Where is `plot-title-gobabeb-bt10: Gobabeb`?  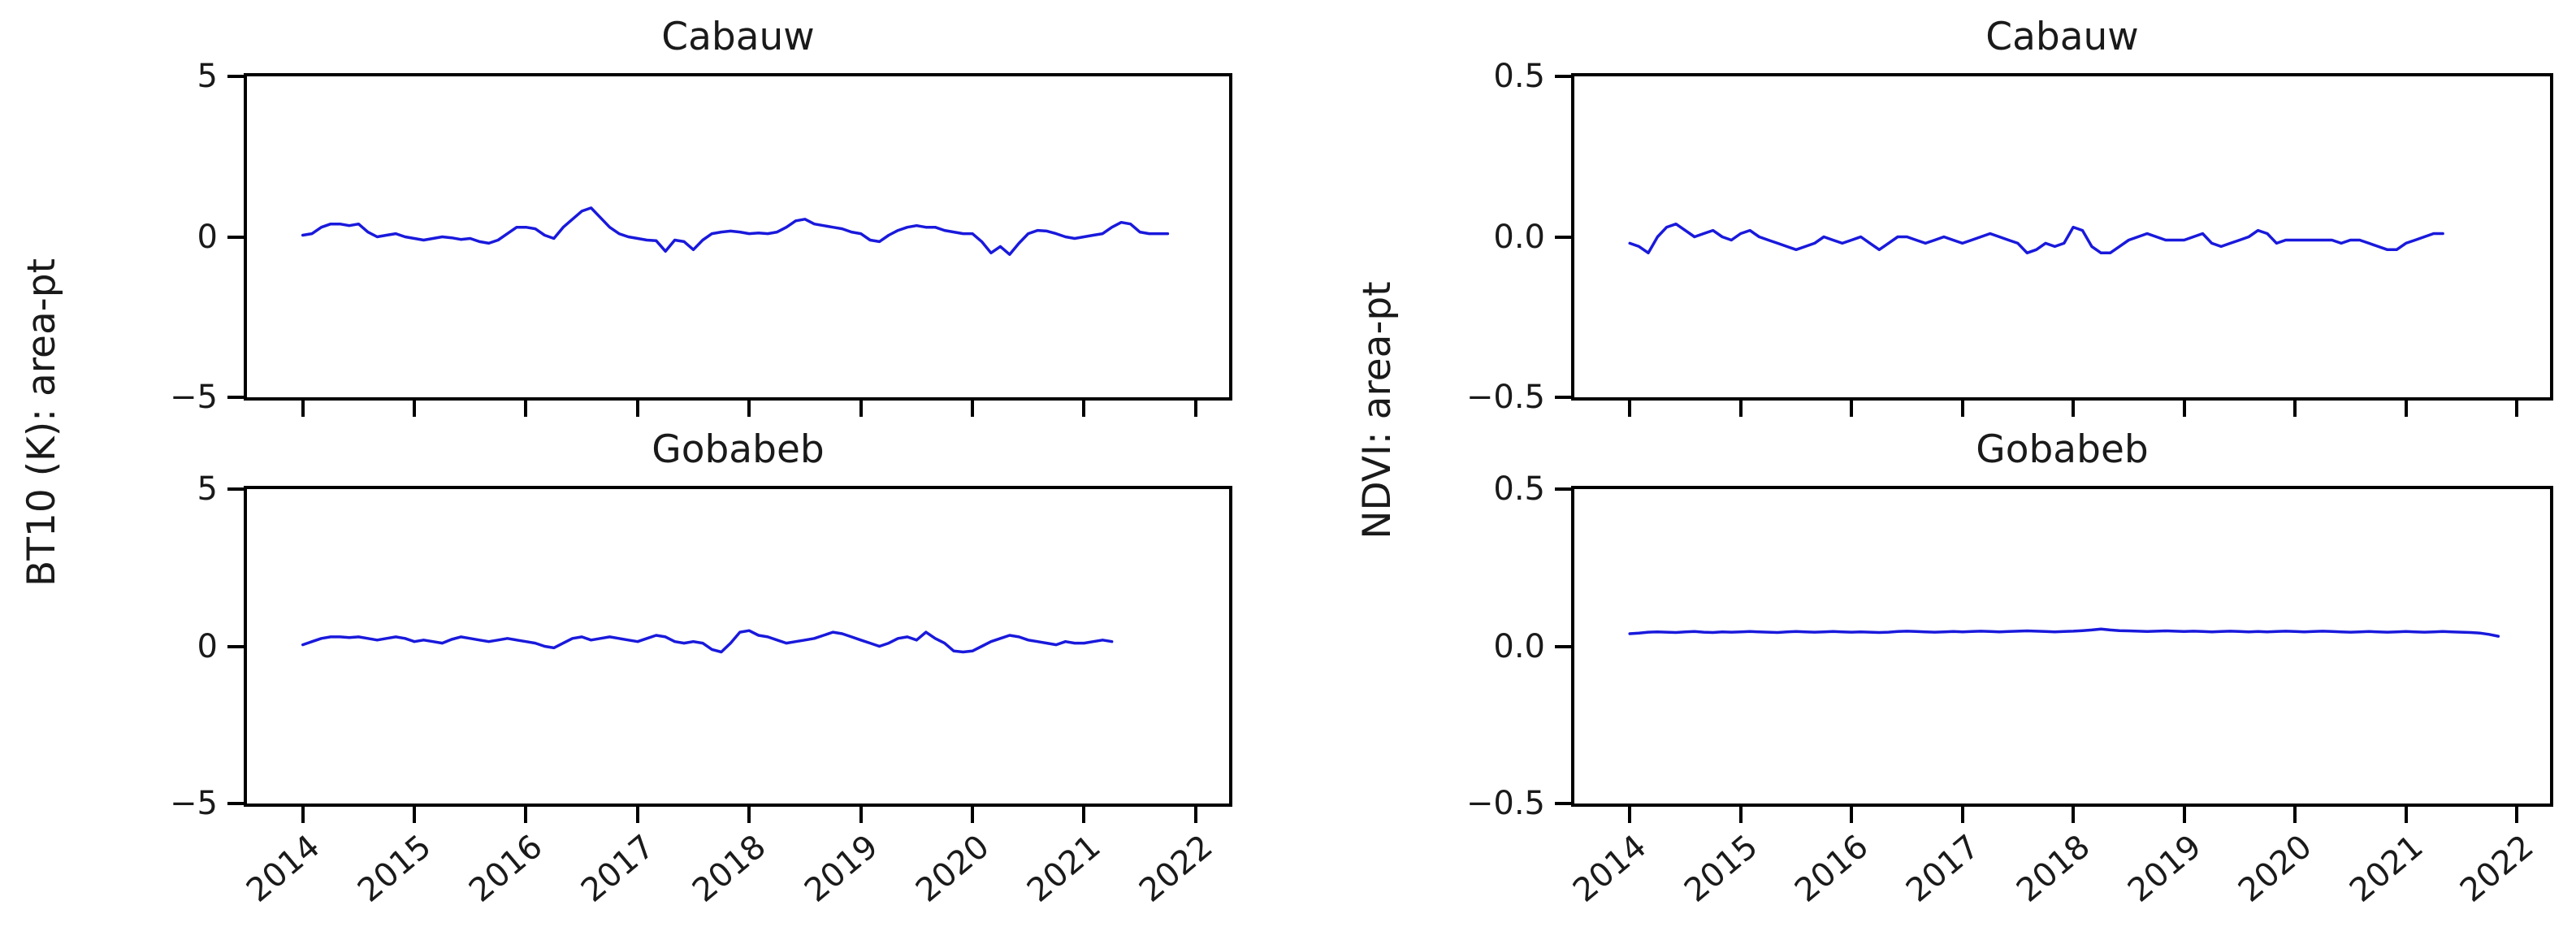 plot-title-gobabeb-bt10: Gobabeb is located at coordinates (738, 450).